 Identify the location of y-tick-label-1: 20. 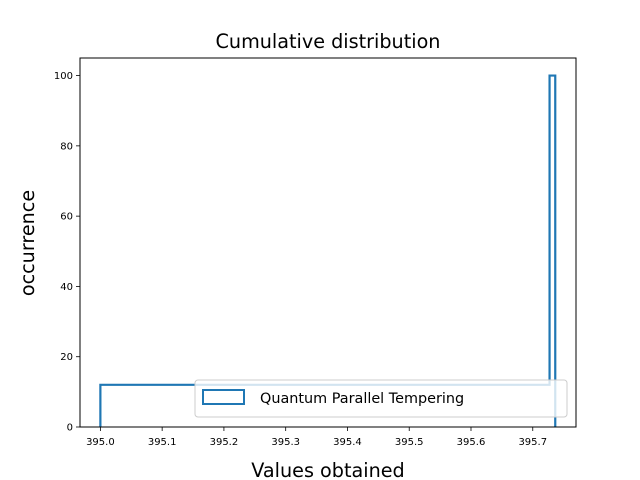
(66, 357).